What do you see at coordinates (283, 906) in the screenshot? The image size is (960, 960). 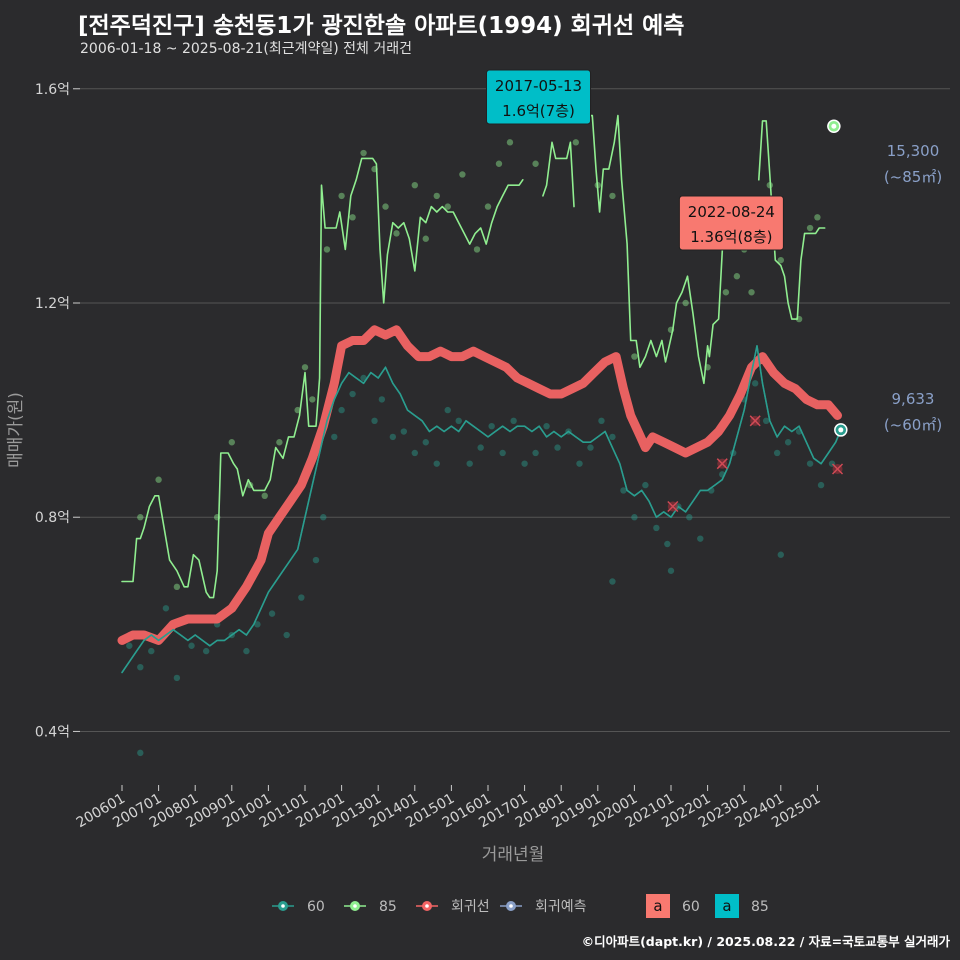 I see `legend-item-60-dot` at bounding box center [283, 906].